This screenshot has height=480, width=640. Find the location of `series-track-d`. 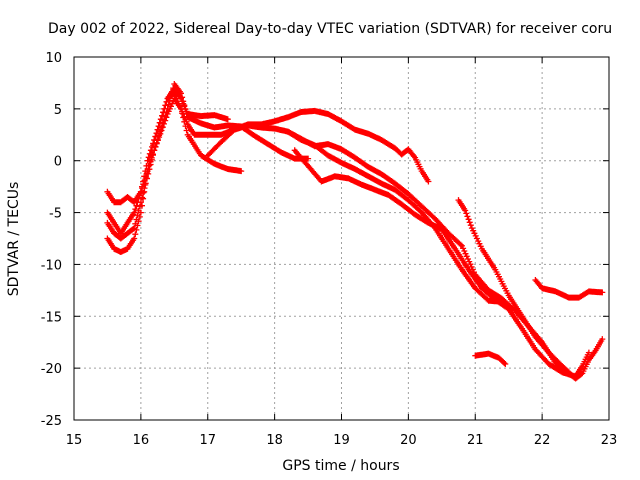

series-track-d is located at coordinates (174, 168).